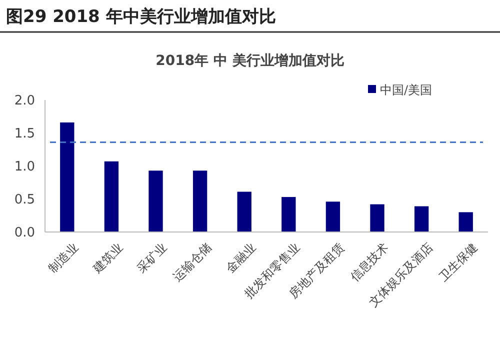 The image size is (500, 362). What do you see at coordinates (107, 258) in the screenshot?
I see `x-tick-label: 建筑业` at bounding box center [107, 258].